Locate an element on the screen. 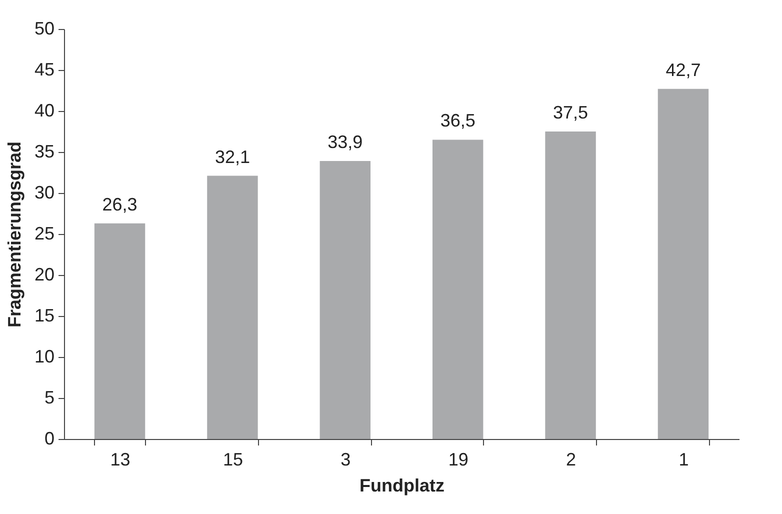 This screenshot has height=514, width=782. data-label: 33,9 is located at coordinates (345, 142).